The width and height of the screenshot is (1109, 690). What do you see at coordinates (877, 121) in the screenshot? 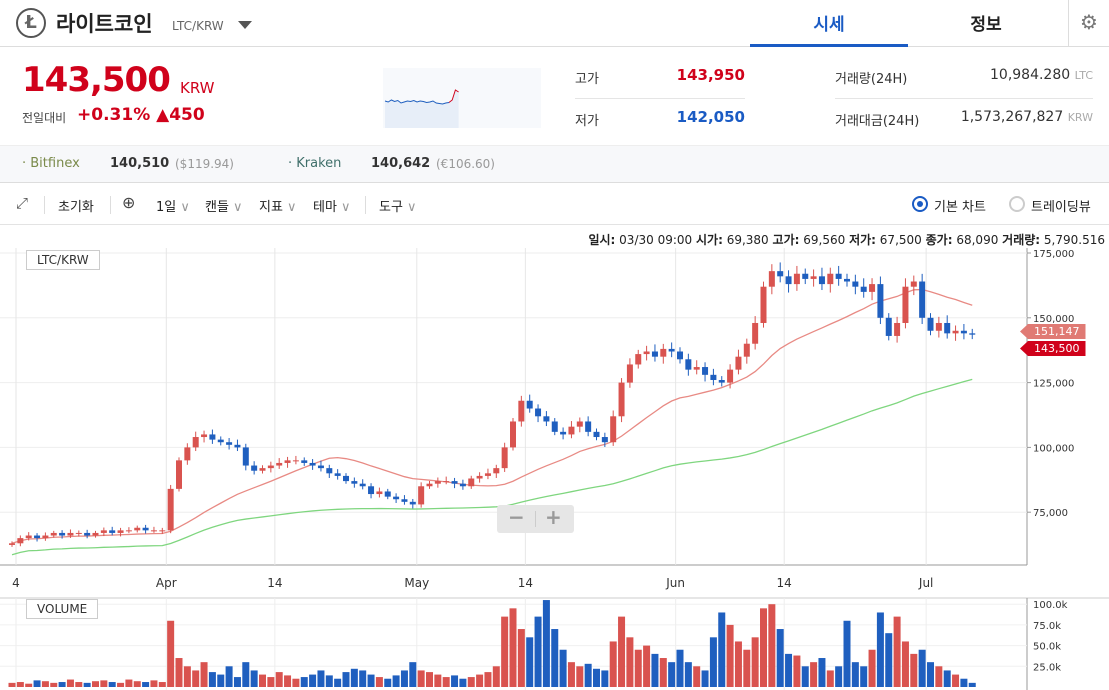
I see `amount-label: 거래대금(24H)` at bounding box center [877, 121].